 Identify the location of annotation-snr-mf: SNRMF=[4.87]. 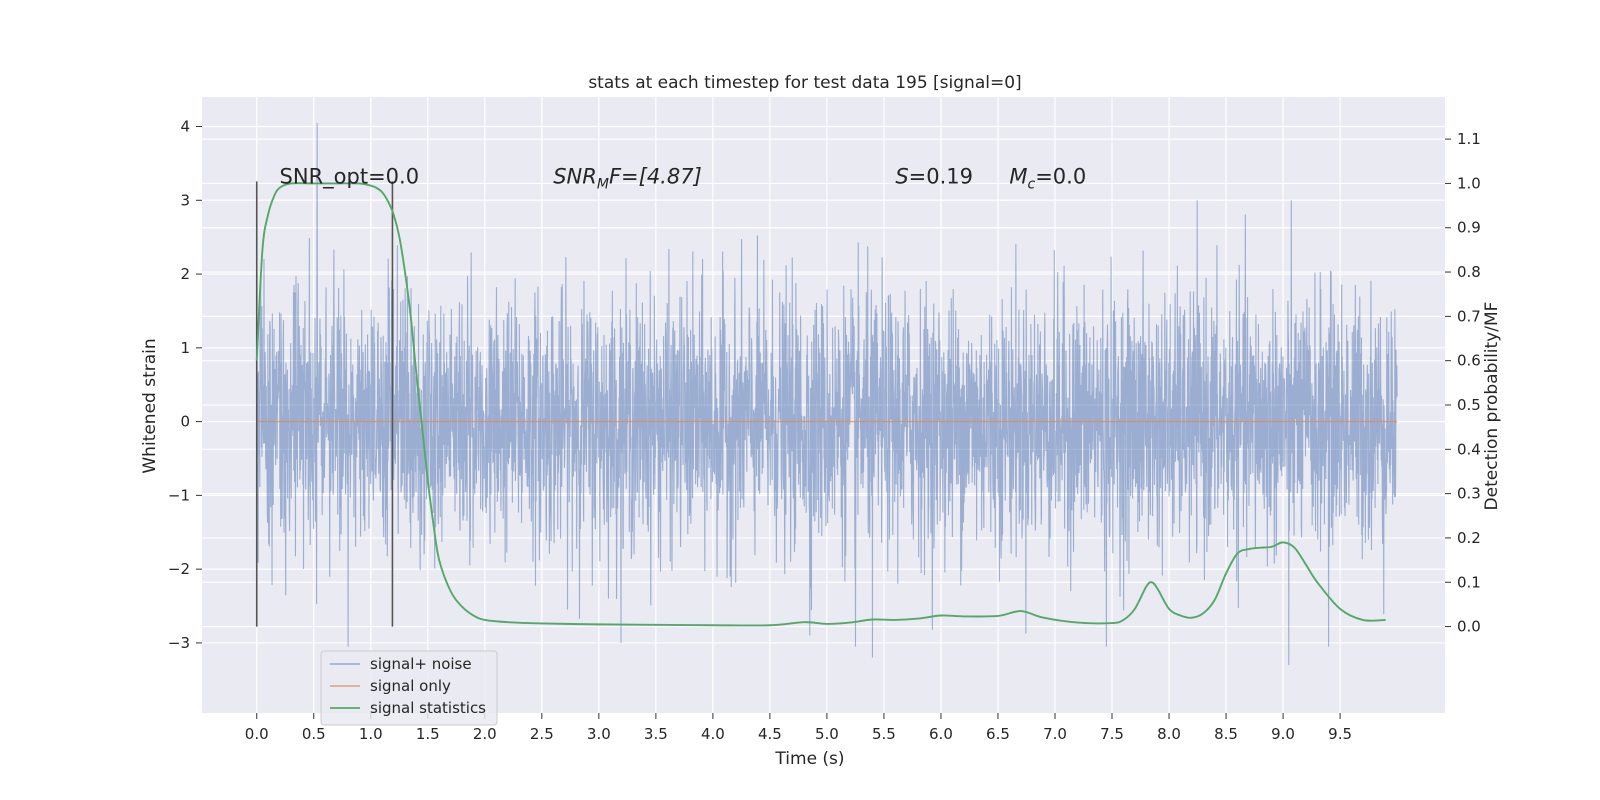
(627, 178).